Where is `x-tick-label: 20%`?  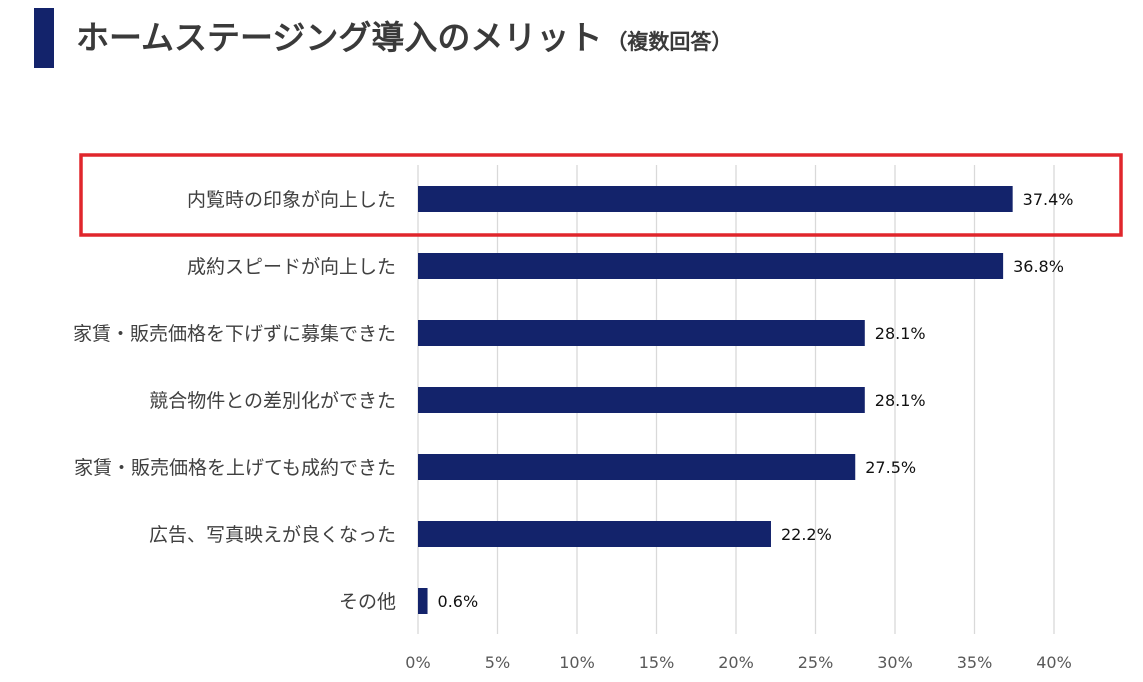
x-tick-label: 20% is located at coordinates (736, 662).